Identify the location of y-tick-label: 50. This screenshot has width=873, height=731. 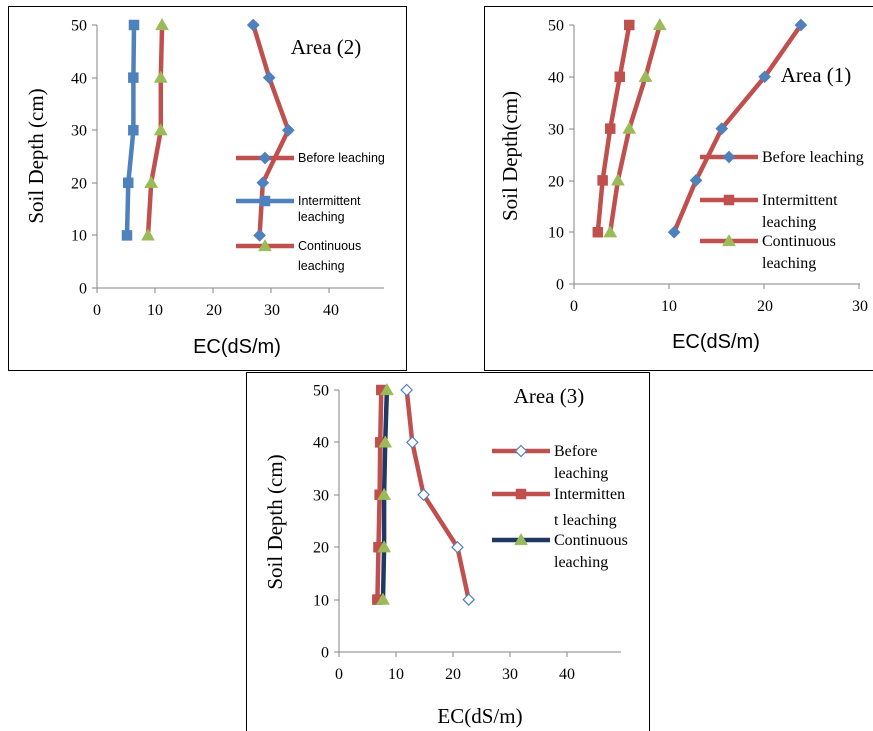
(556, 26).